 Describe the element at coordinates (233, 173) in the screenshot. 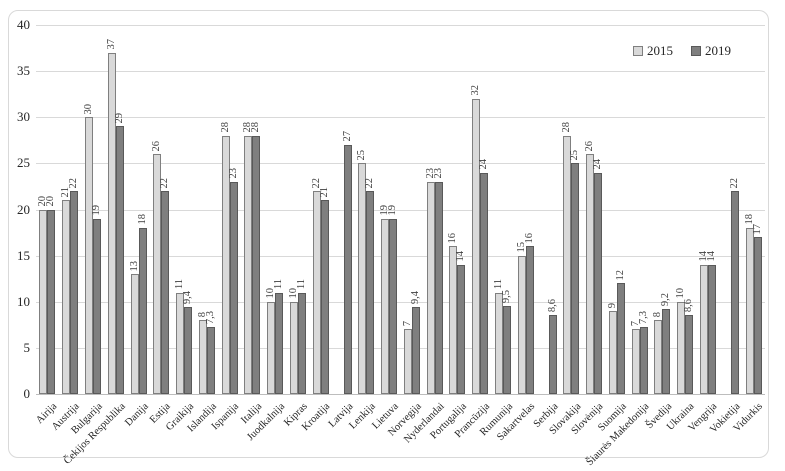

I see `bar-value-label: 23` at that location.